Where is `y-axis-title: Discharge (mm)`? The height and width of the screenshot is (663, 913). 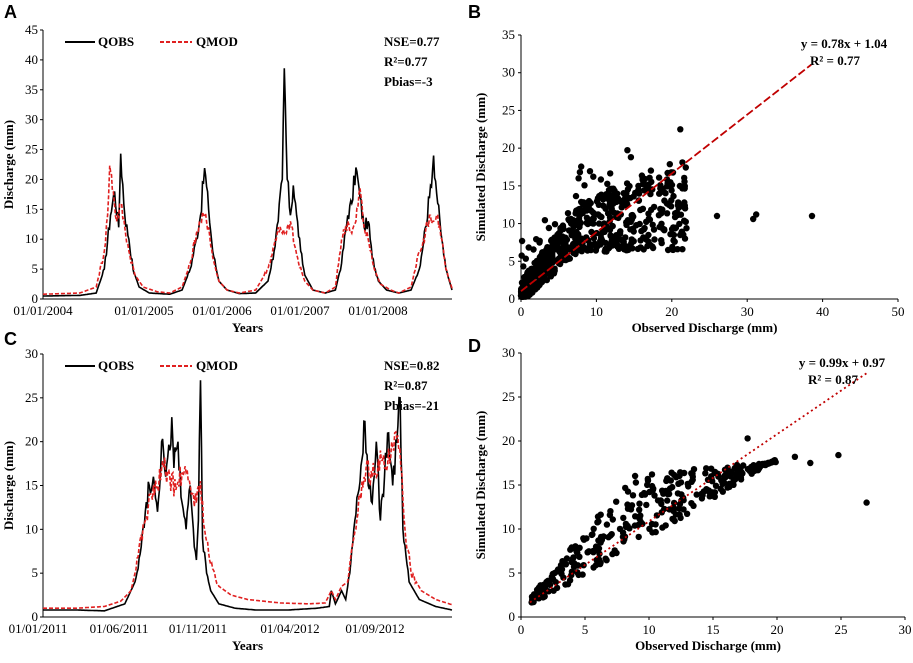
y-axis-title: Discharge (mm) is located at coordinates (8, 485).